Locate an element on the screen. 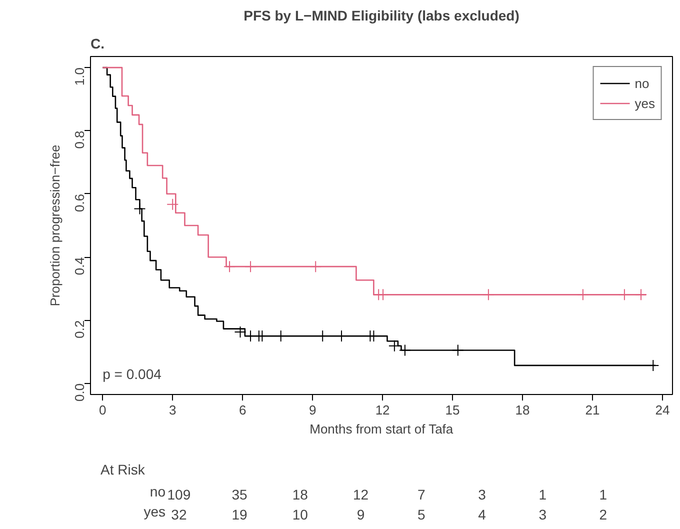  text: 5 is located at coordinates (421, 514).